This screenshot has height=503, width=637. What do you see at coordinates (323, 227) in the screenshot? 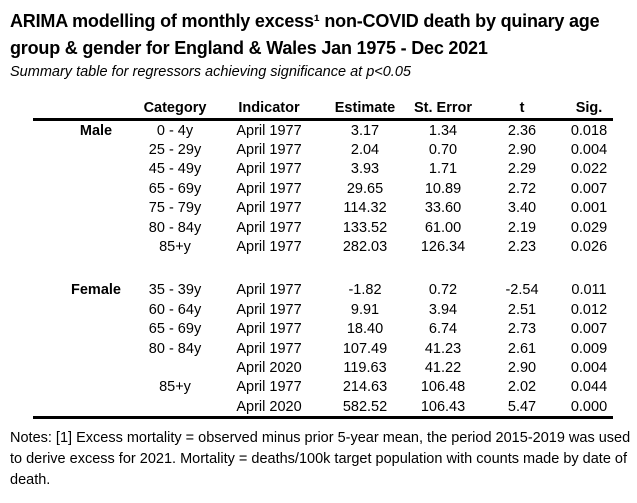
I see `table-row: 80 - 84y April 1977 133.52 61.00 2.19 0.029` at bounding box center [323, 227].